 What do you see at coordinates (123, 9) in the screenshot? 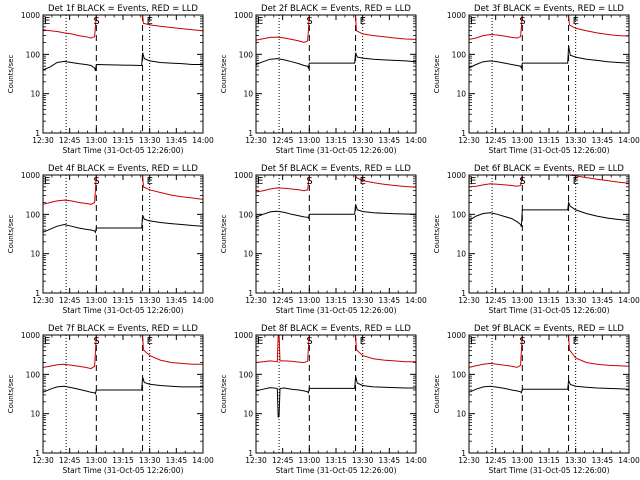
I see `panel-title: Det 1f BLACK = Events, RED = LLD` at bounding box center [123, 9].